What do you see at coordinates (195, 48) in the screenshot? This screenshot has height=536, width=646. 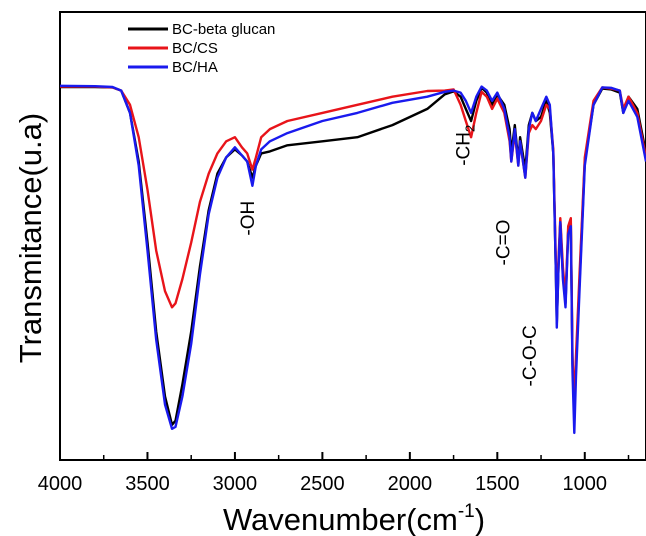 I see `legend-label-1: BC/CS` at bounding box center [195, 48].